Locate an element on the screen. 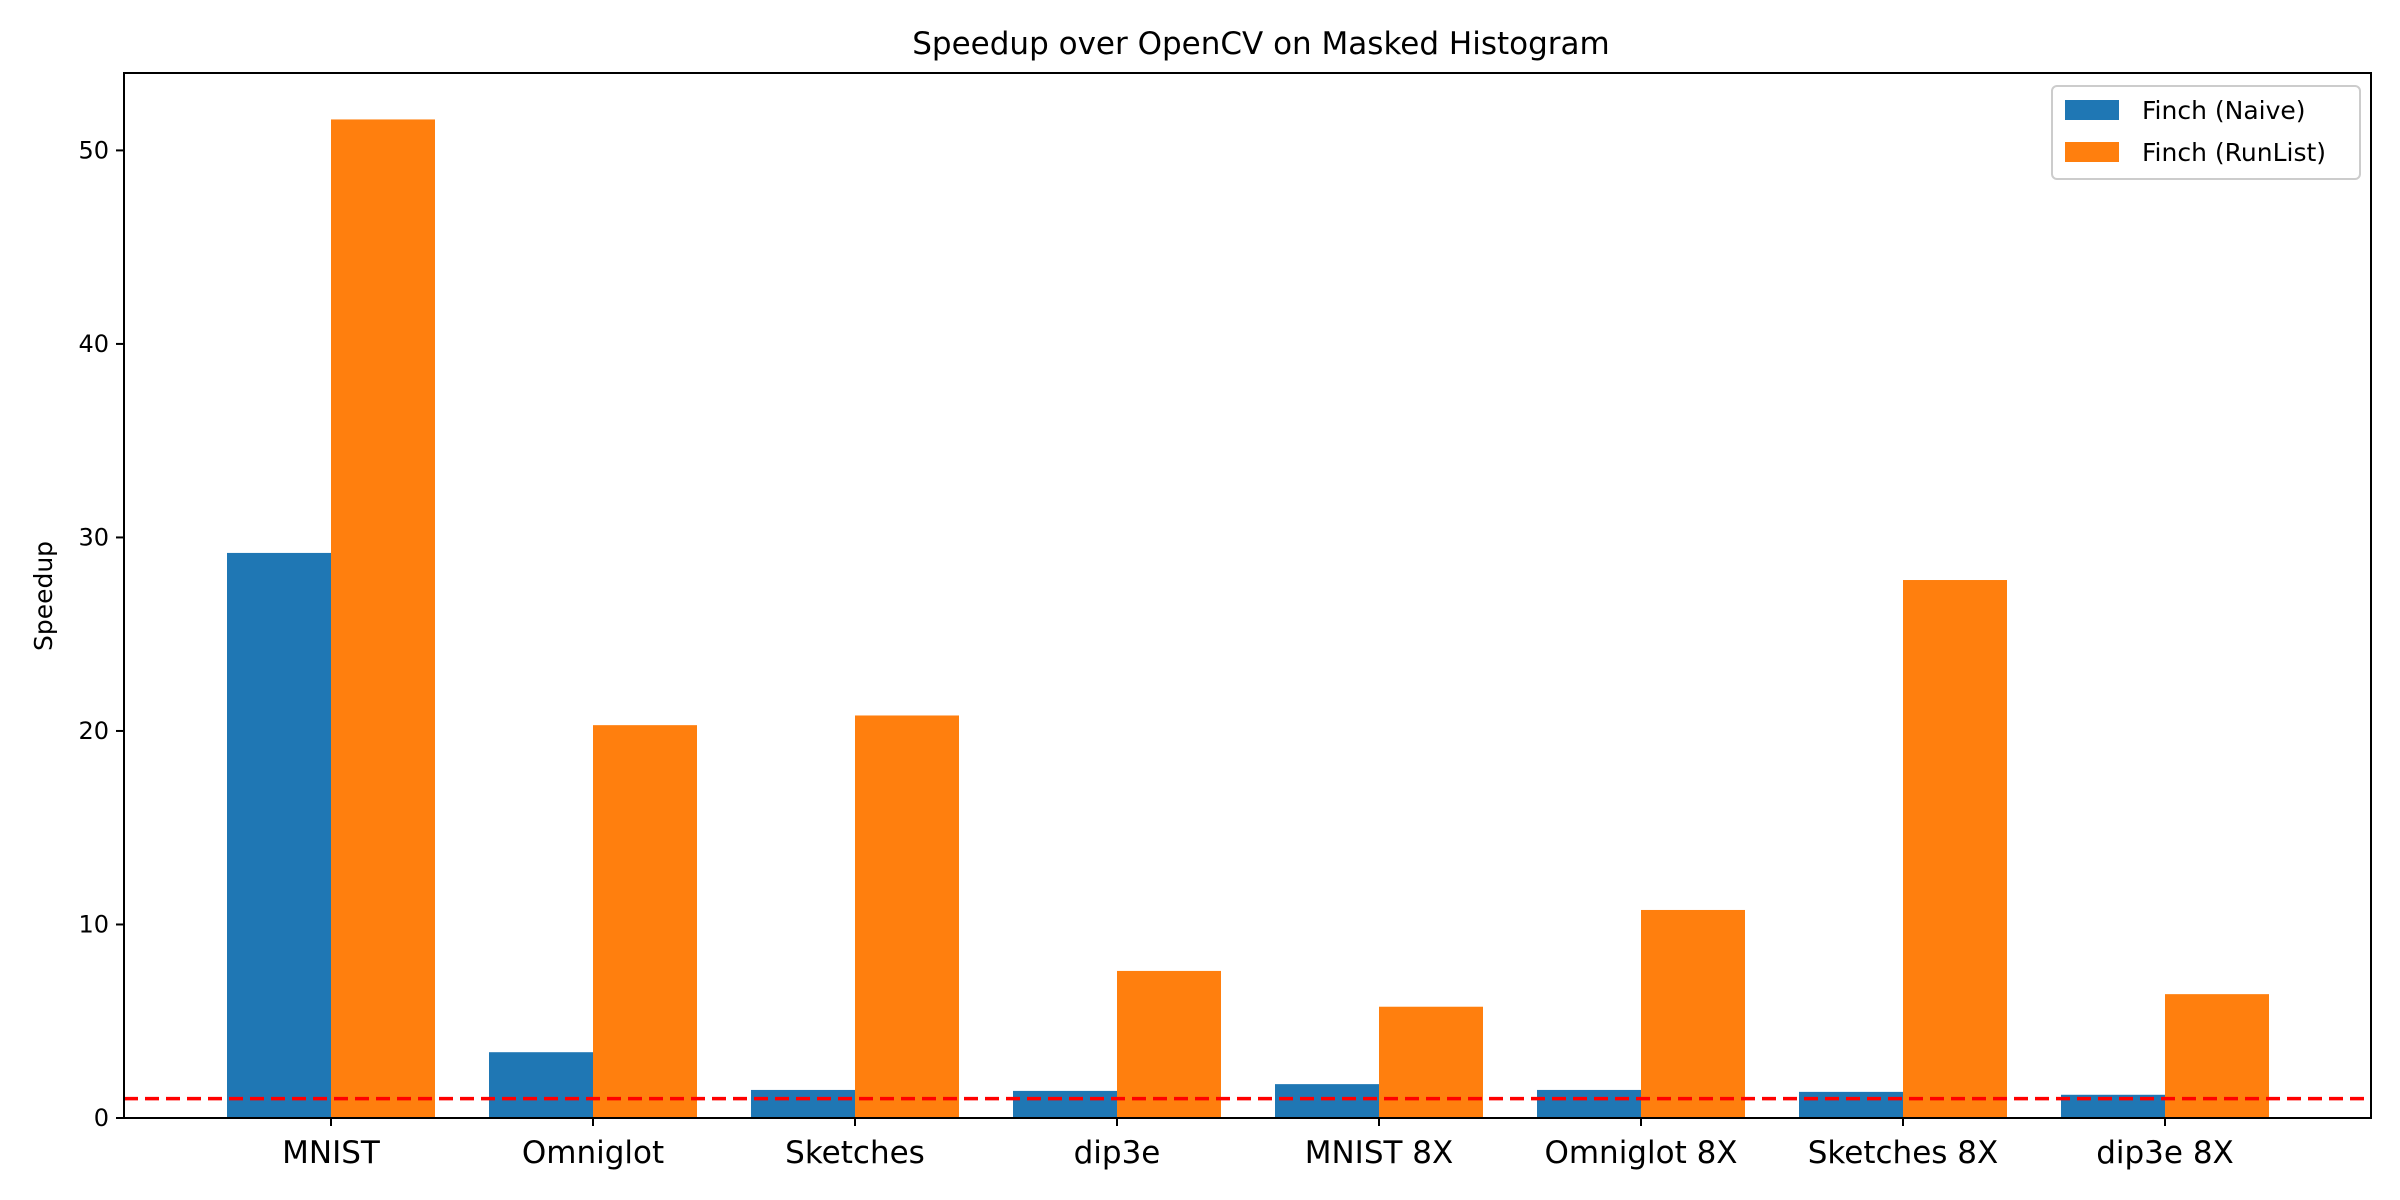 This screenshot has height=1200, width=2400. y-tick-label: 50 is located at coordinates (93, 150).